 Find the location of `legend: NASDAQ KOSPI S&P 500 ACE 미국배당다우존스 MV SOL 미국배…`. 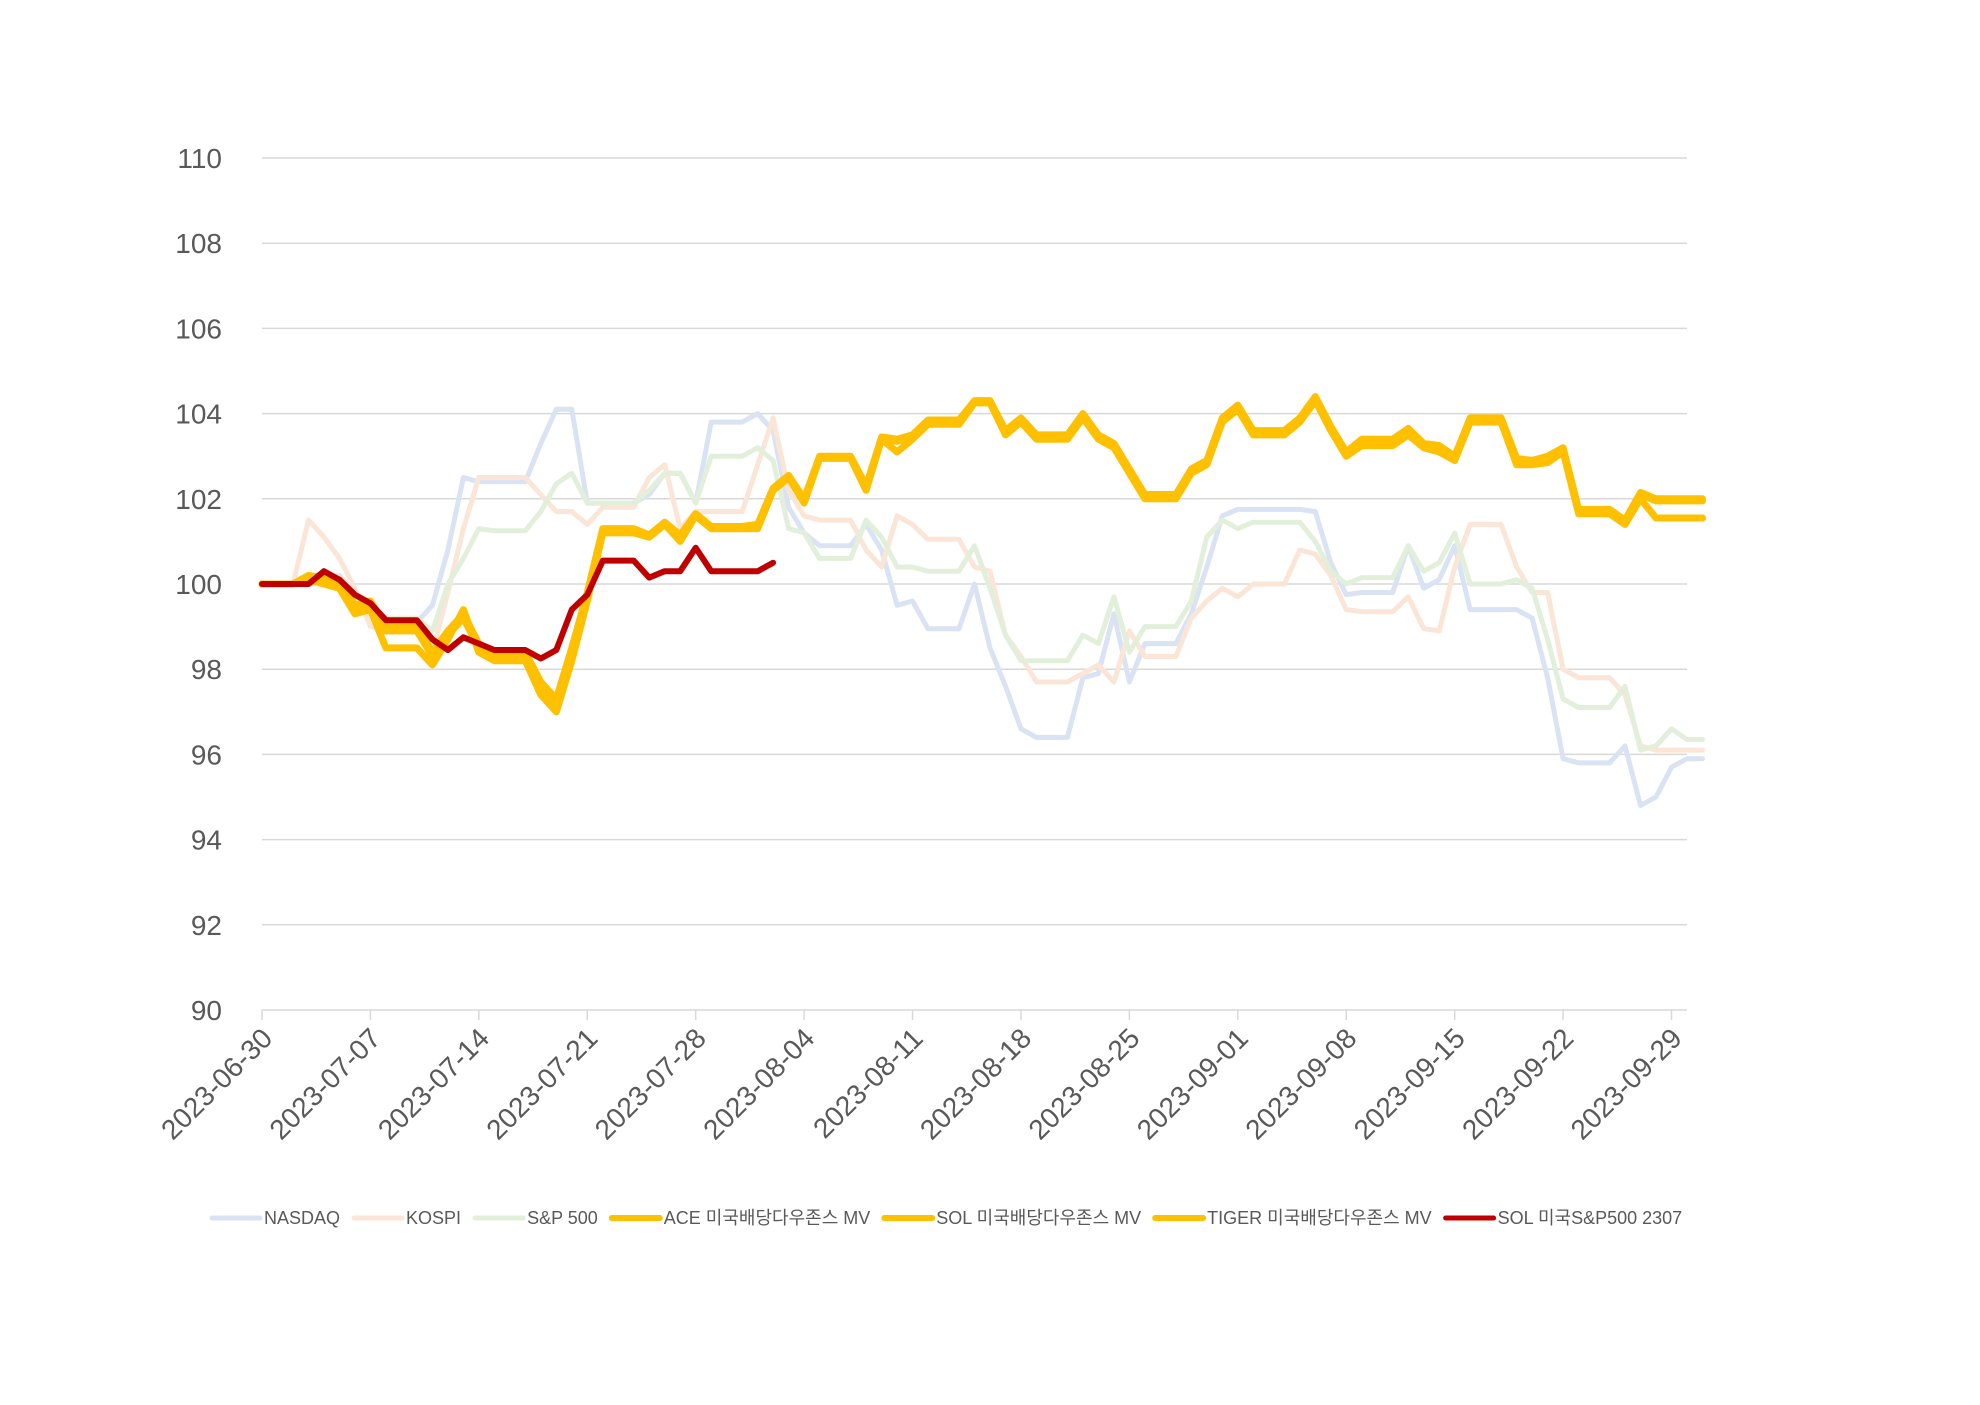

legend: NASDAQ KOSPI S&P 500 ACE 미국배당다우존스 MV SOL 미국배… is located at coordinates (946, 1218).